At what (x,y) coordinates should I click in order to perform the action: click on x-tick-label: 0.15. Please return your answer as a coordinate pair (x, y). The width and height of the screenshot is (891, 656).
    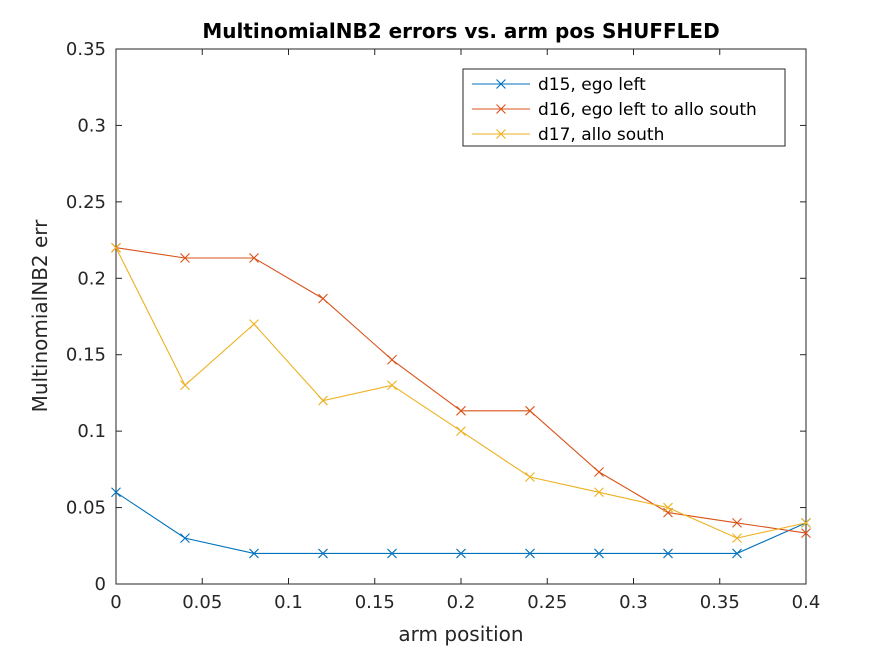
    Looking at the image, I should click on (375, 602).